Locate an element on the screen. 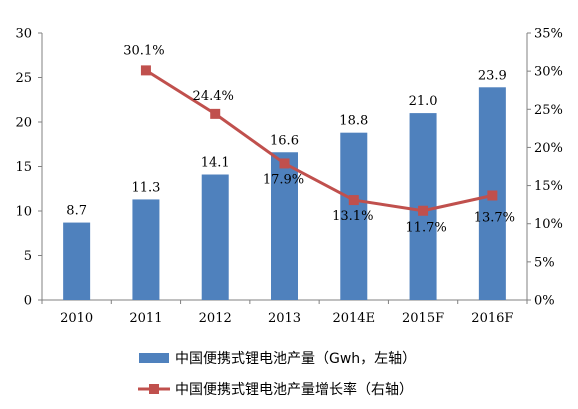  left-tick-label: 10 is located at coordinates (23, 212).